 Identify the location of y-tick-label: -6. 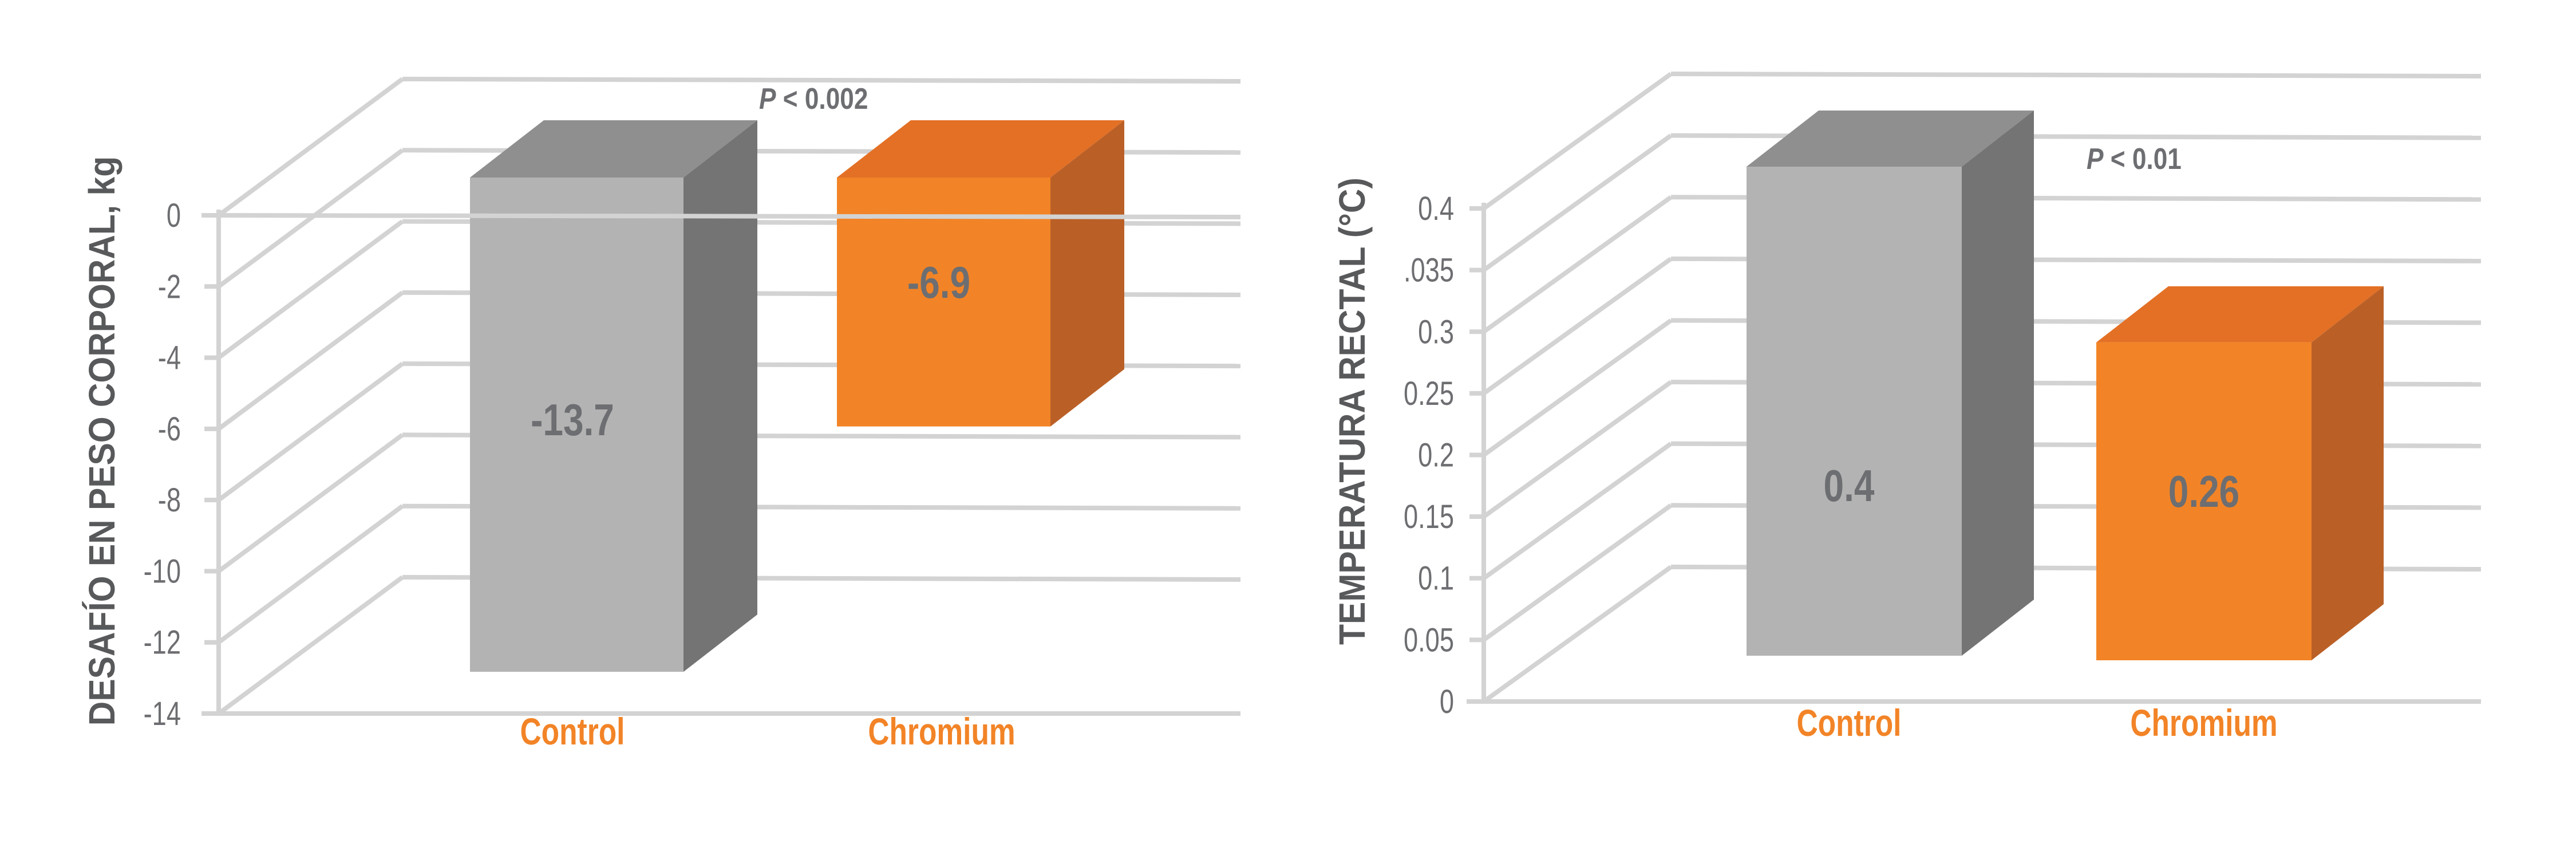
(169, 429).